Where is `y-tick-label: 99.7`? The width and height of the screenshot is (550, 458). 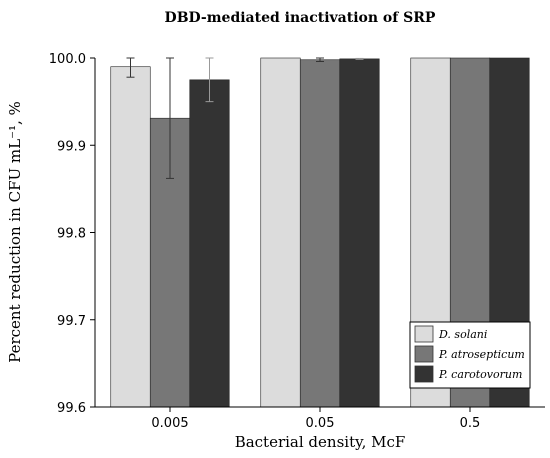
y-tick-label: 99.7 is located at coordinates (71, 321).